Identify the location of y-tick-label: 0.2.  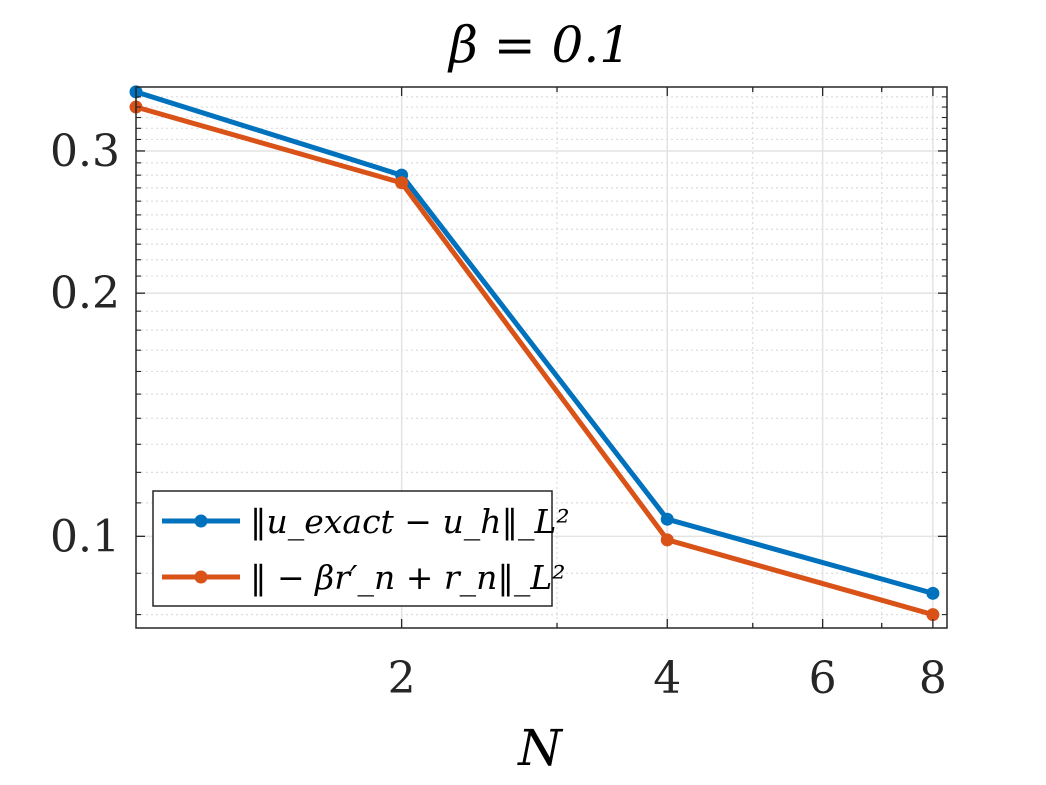
(85, 293).